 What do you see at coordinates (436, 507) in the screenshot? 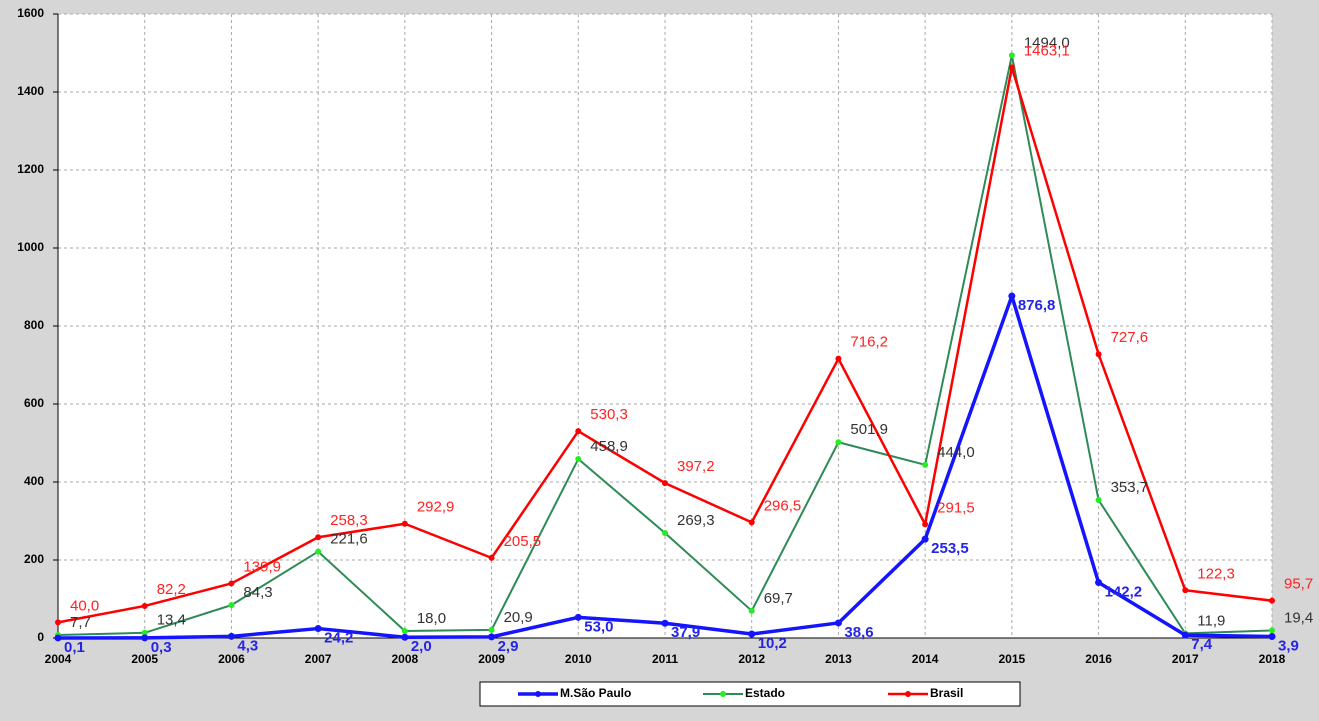
I see `value-label: 292,9` at bounding box center [436, 507].